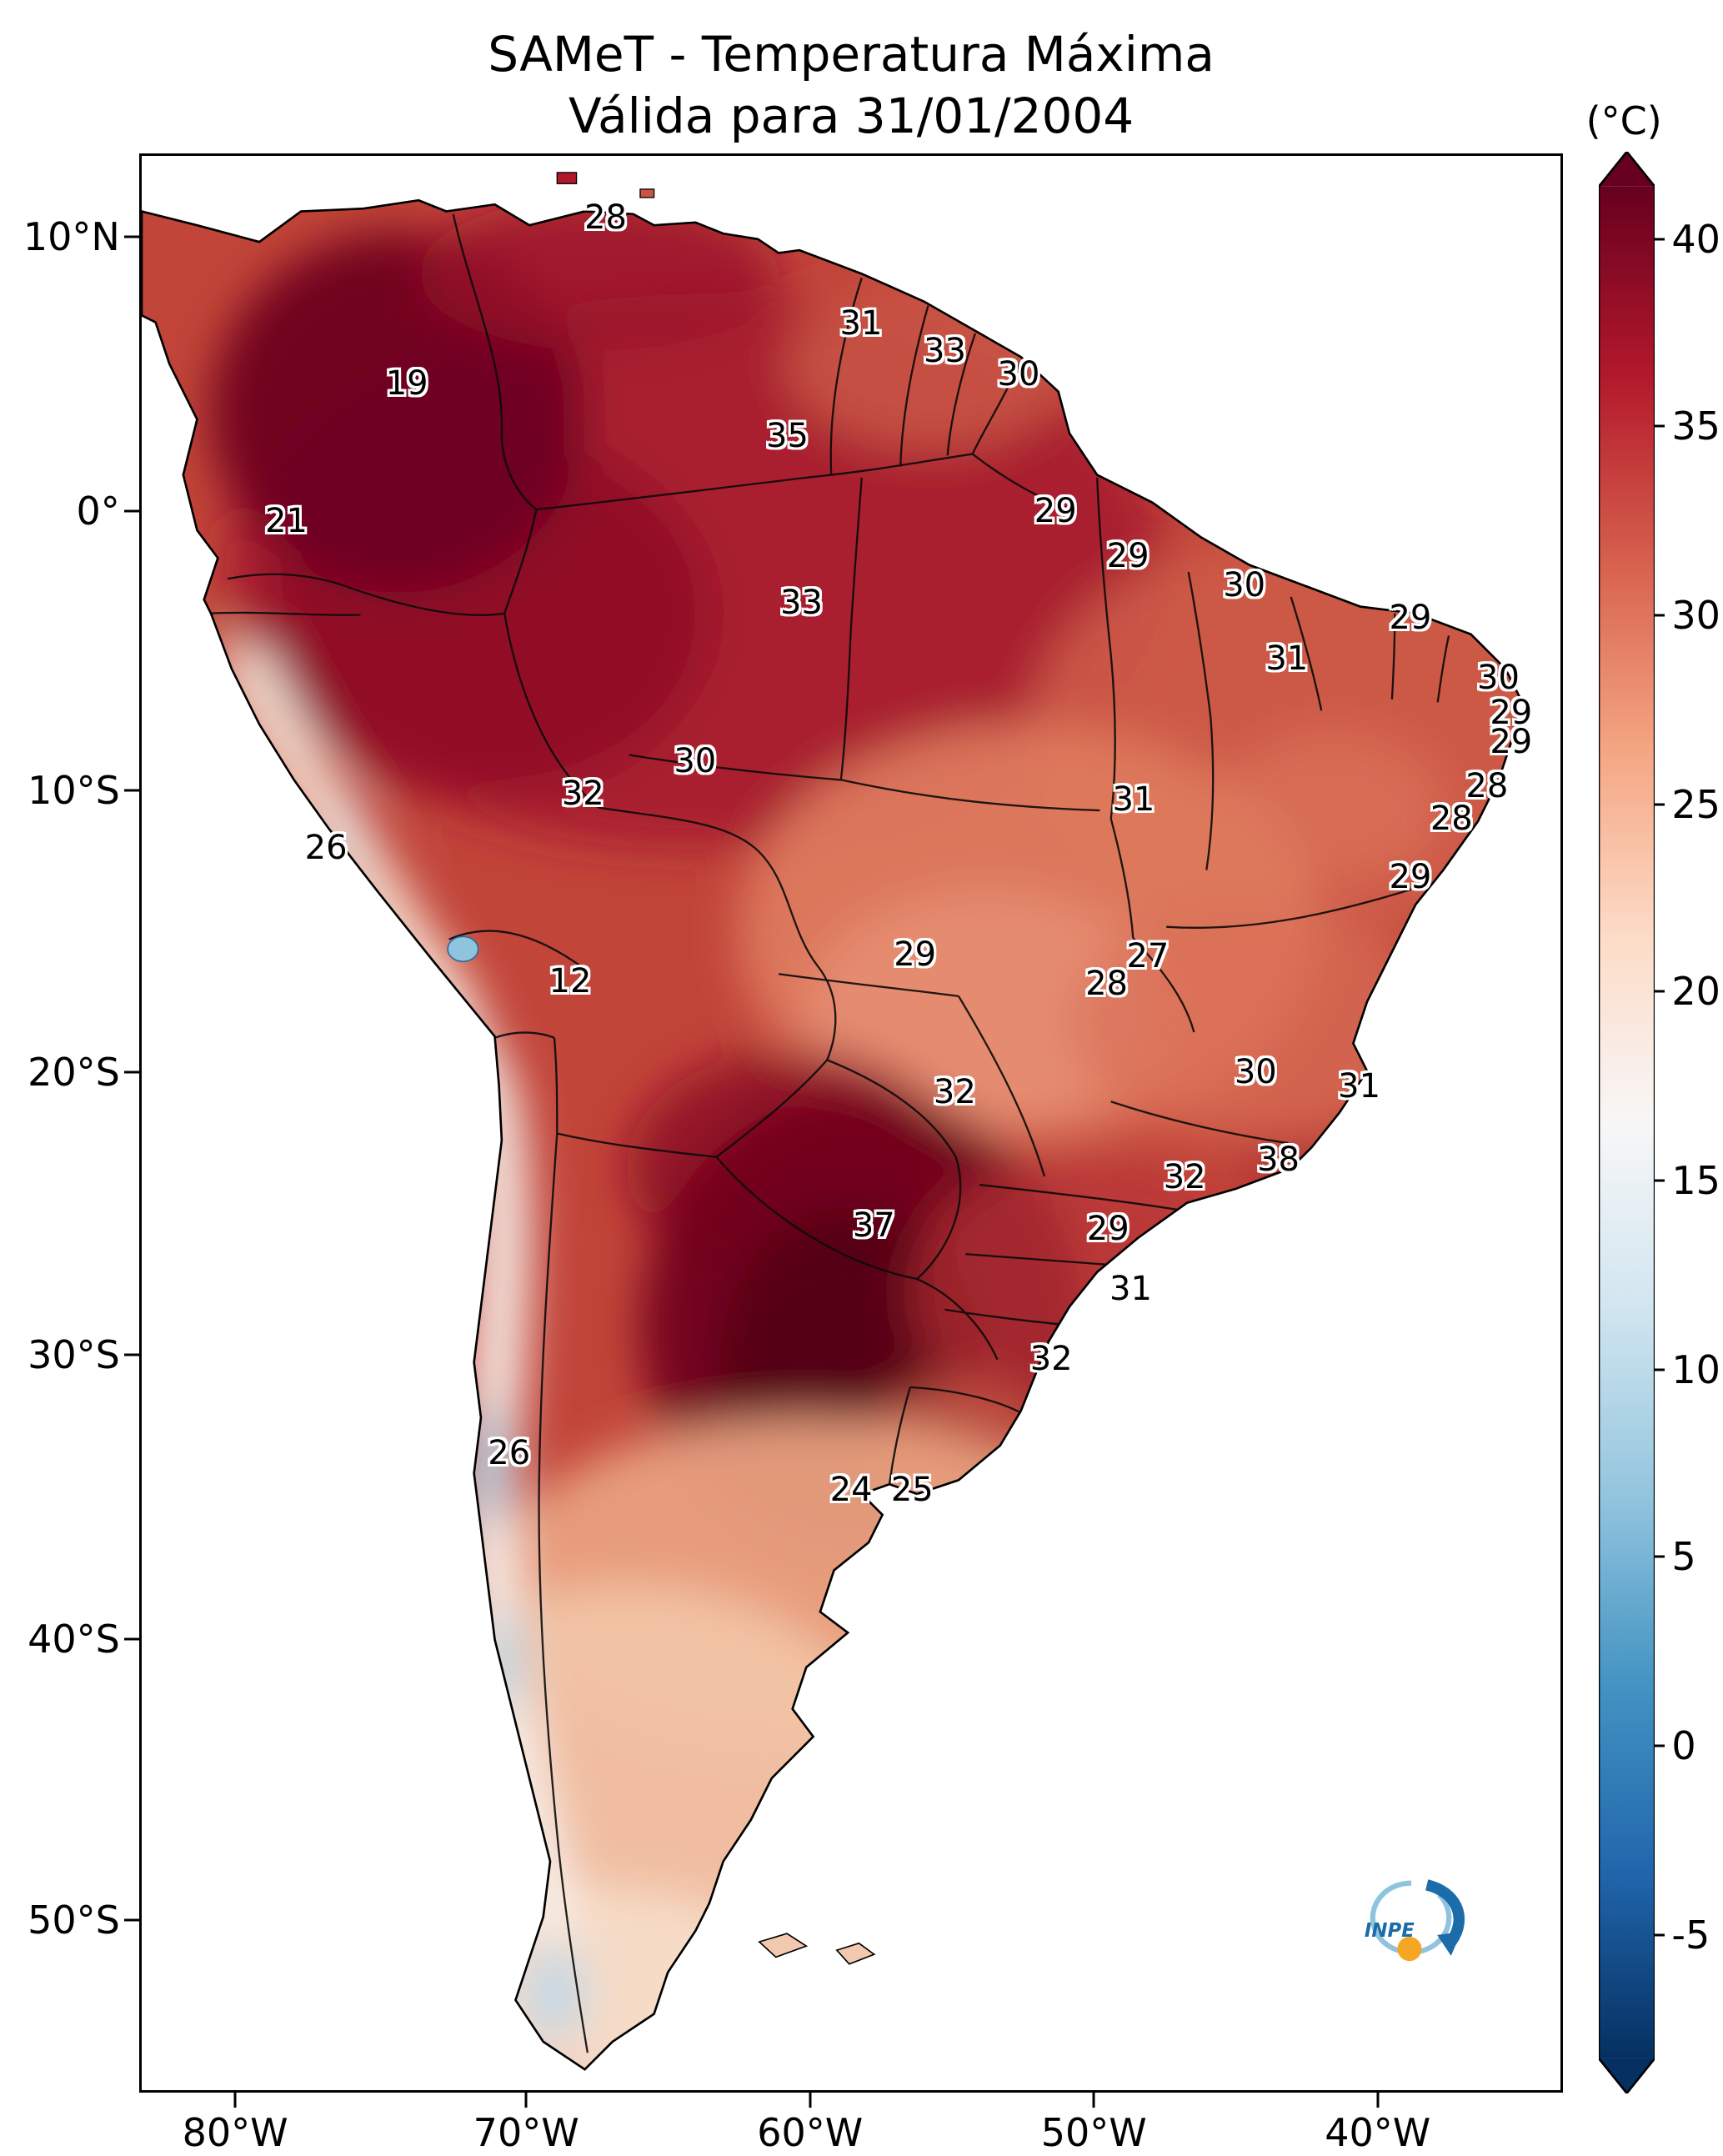  I want to click on colorbar-tick-label: 5, so click(1684, 1557).